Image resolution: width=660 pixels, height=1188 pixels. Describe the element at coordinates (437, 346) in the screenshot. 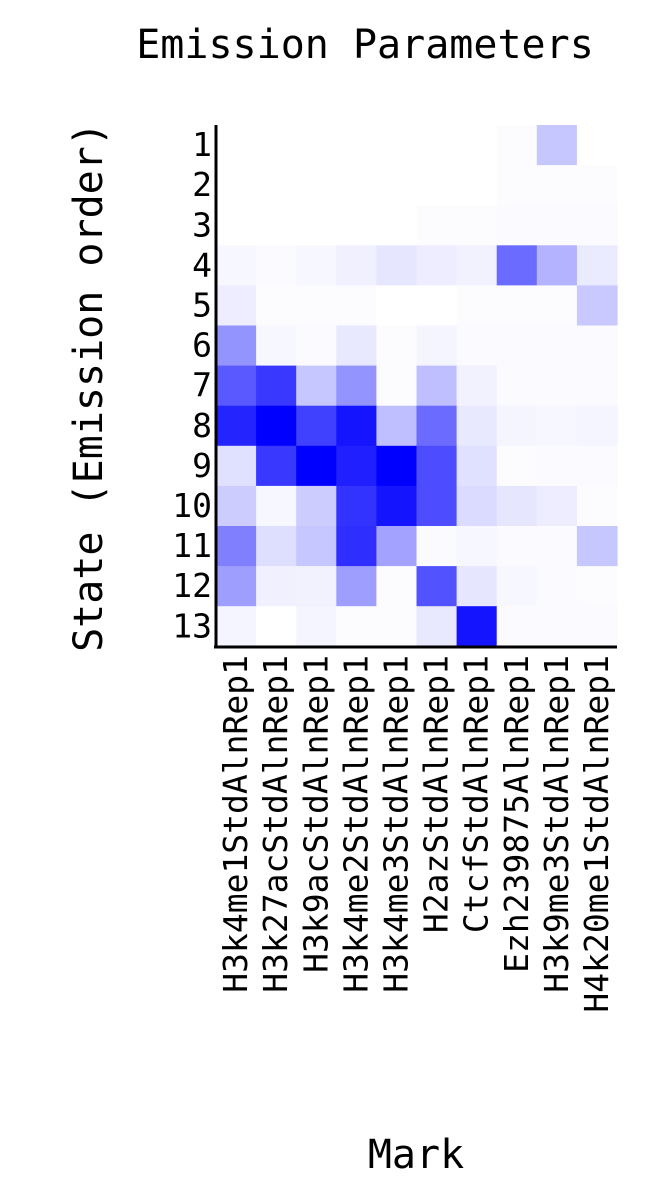

I see `heatmap-cell-state-6-H2azStdAlnRep1` at that location.